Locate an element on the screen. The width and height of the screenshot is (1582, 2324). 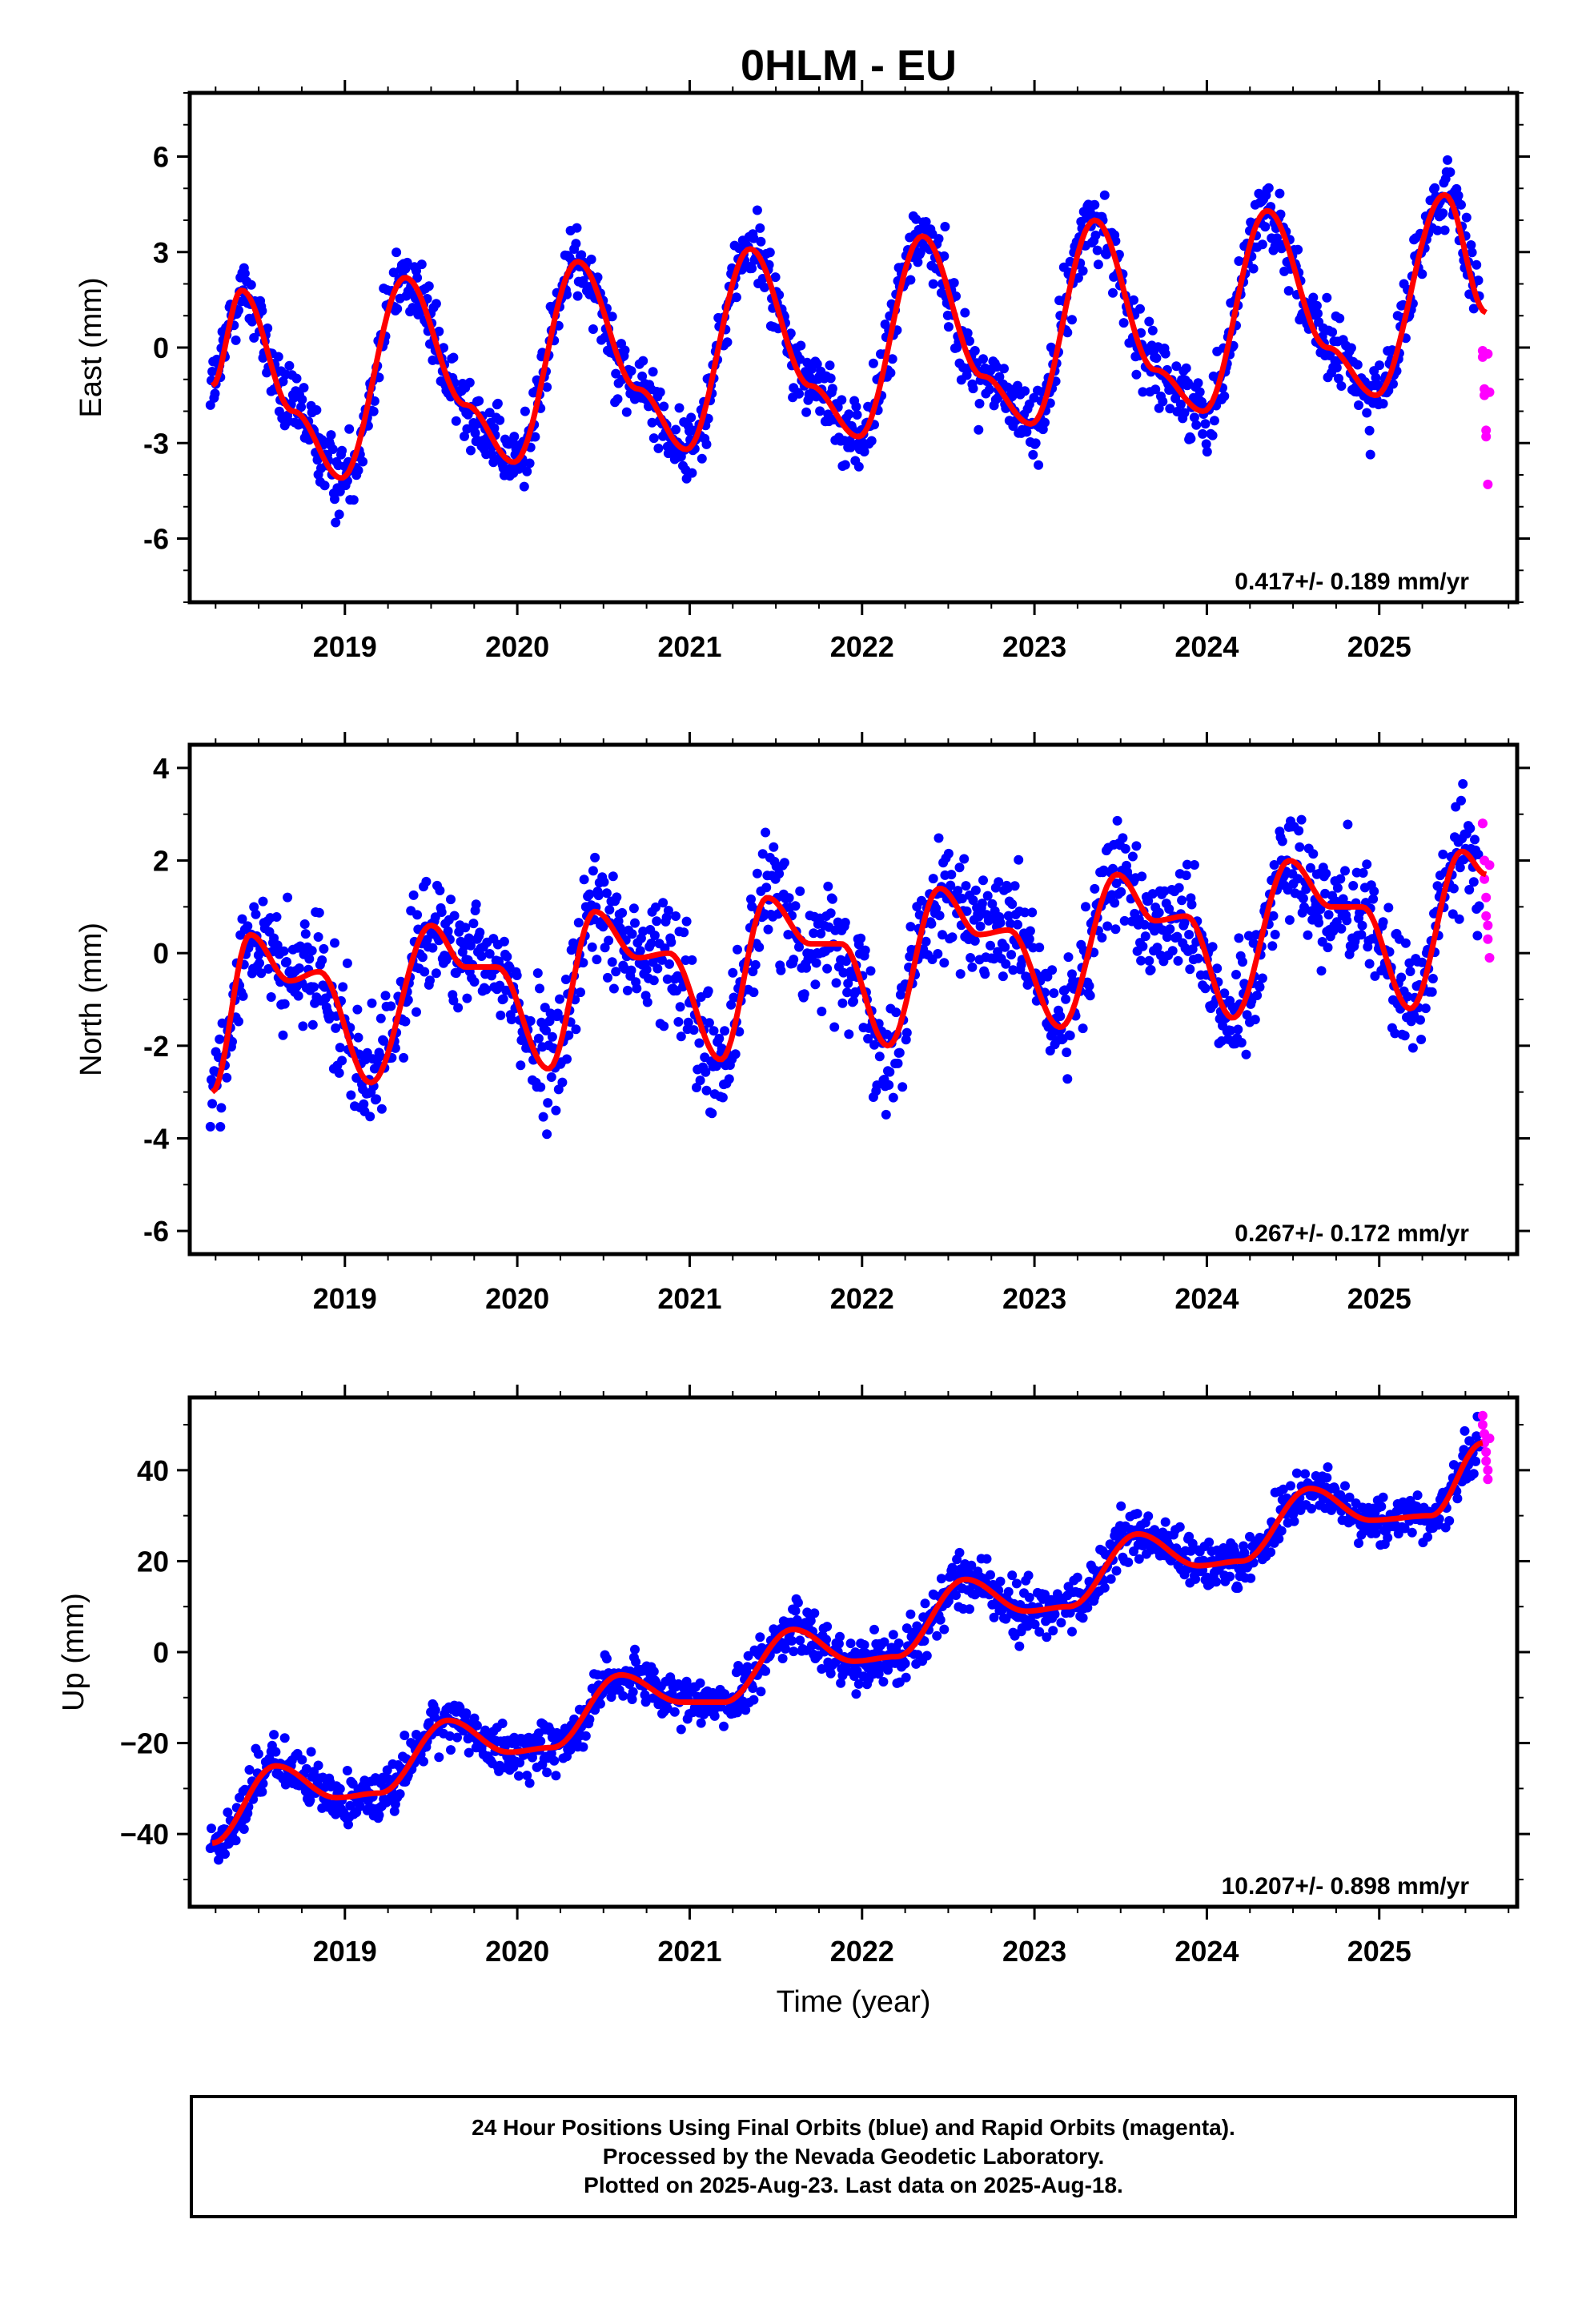
y-tick-label: -3 is located at coordinates (156, 443).